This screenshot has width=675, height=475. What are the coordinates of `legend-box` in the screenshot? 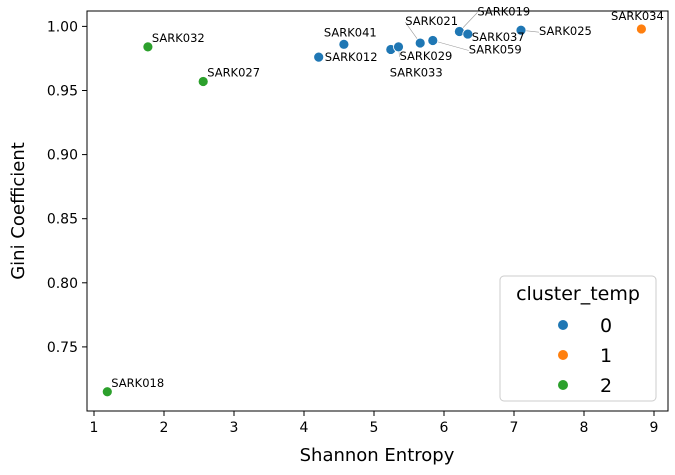 It's located at (578, 338).